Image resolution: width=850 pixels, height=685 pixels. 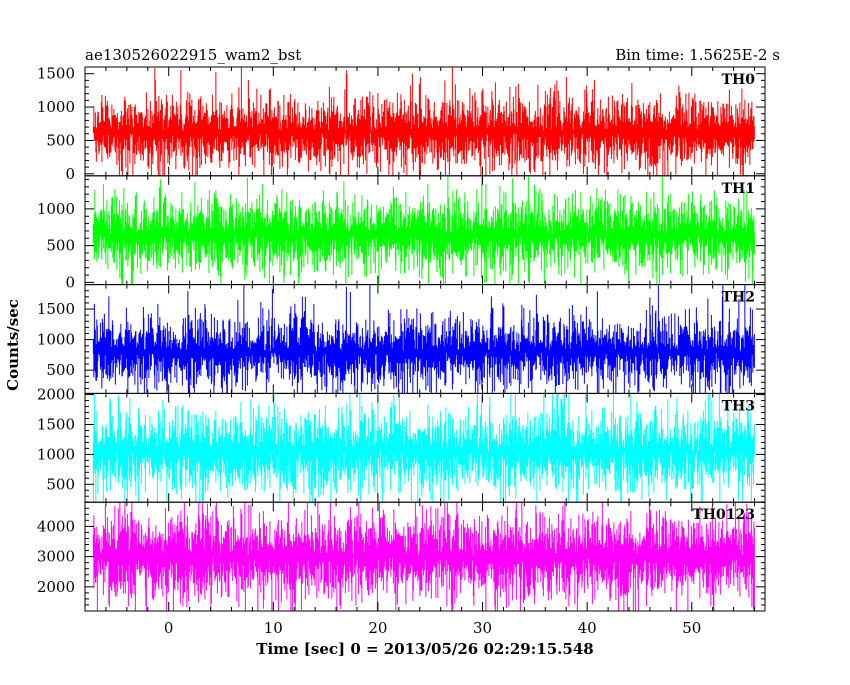 What do you see at coordinates (482, 628) in the screenshot?
I see `x-tick-label: 30` at bounding box center [482, 628].